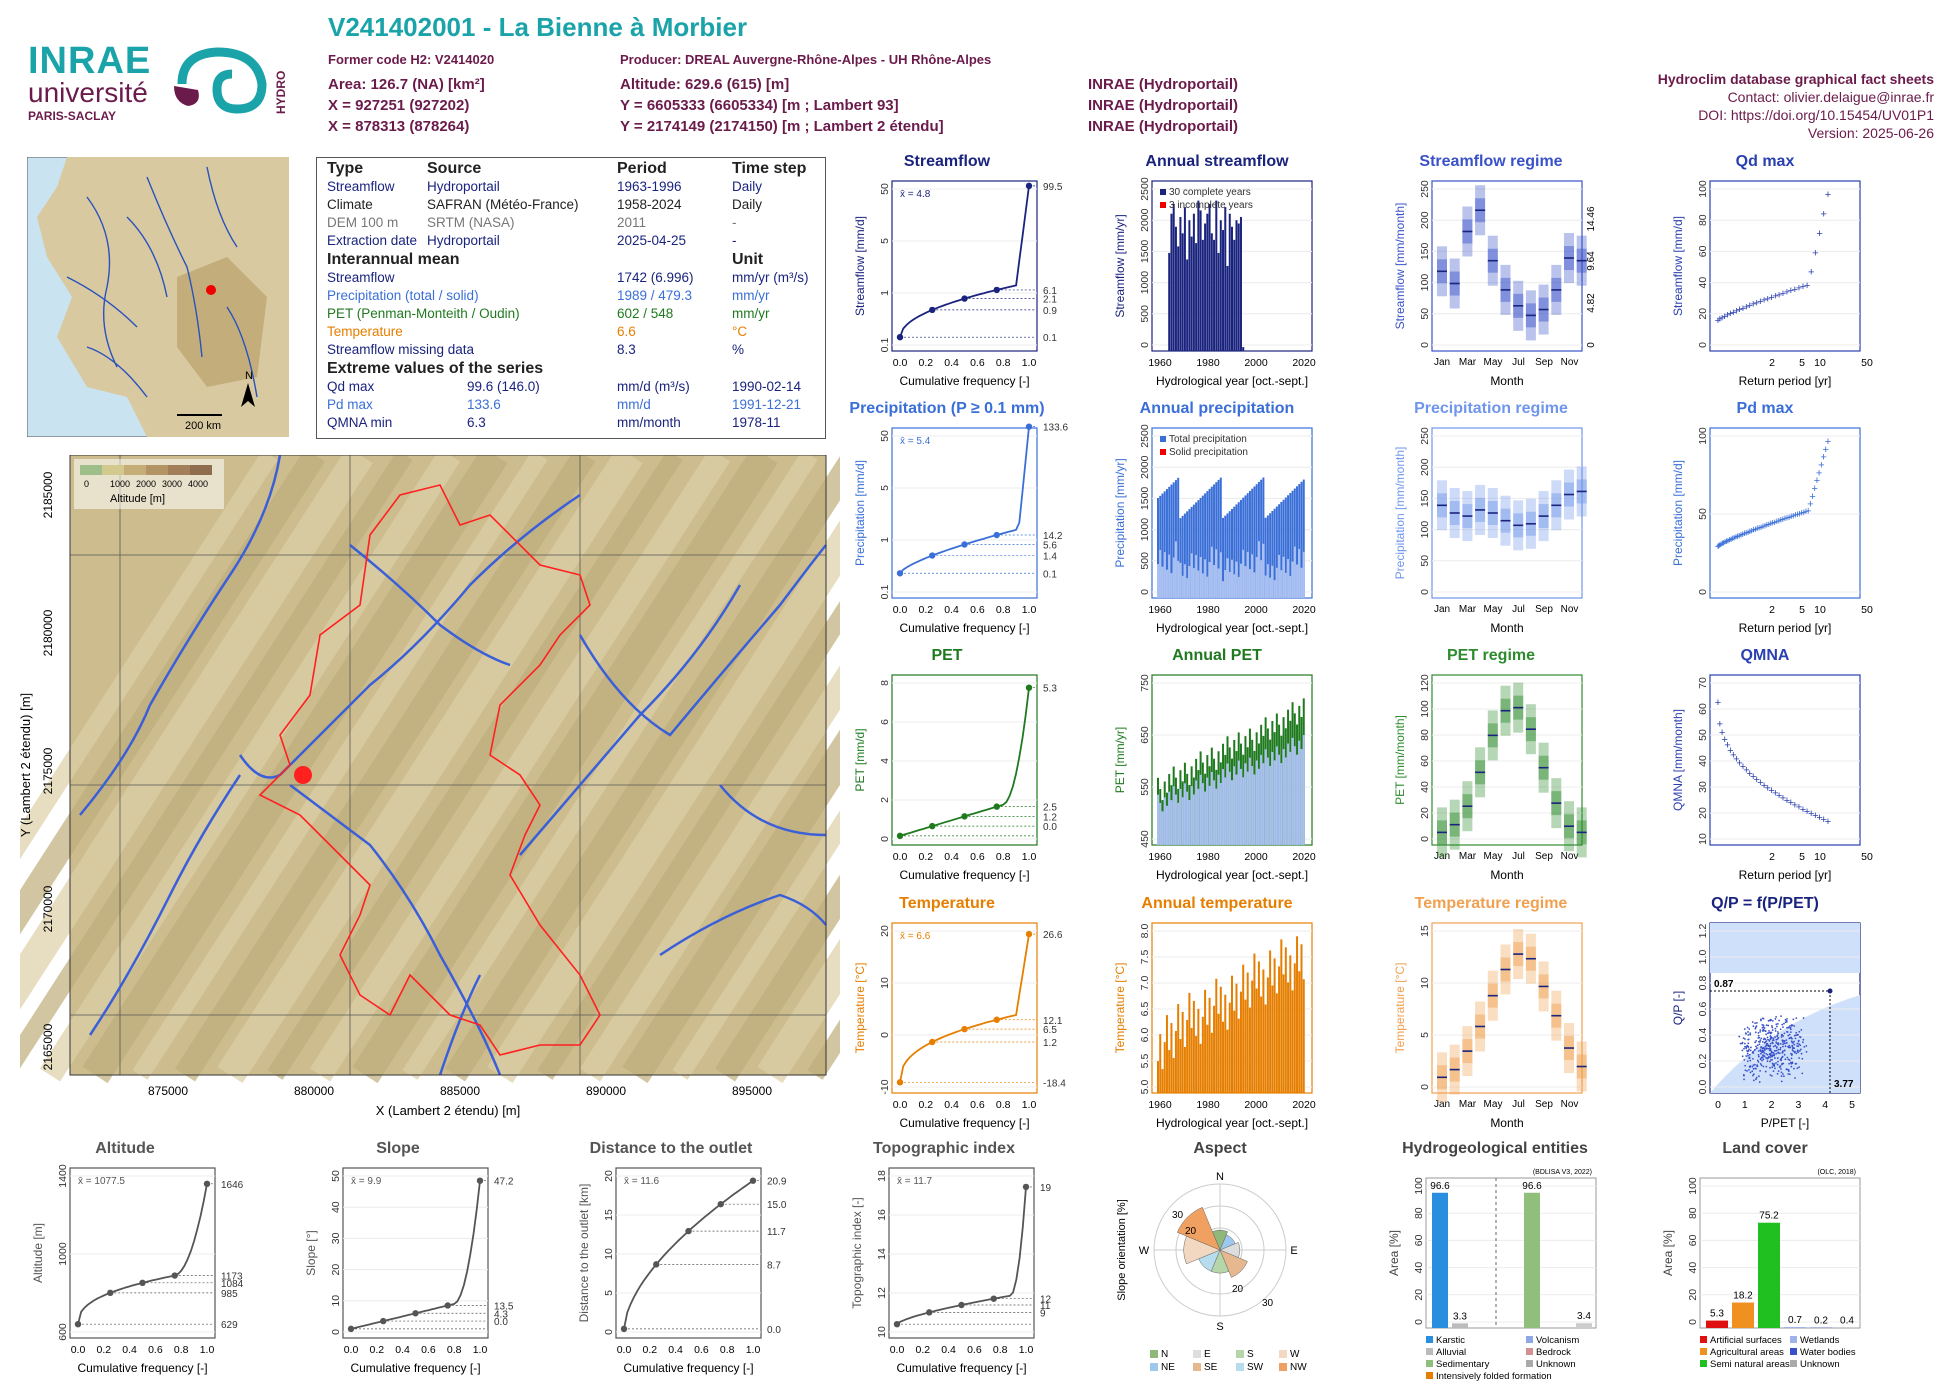  I want to click on mean-label: x̄ = 4.8, so click(915, 194).